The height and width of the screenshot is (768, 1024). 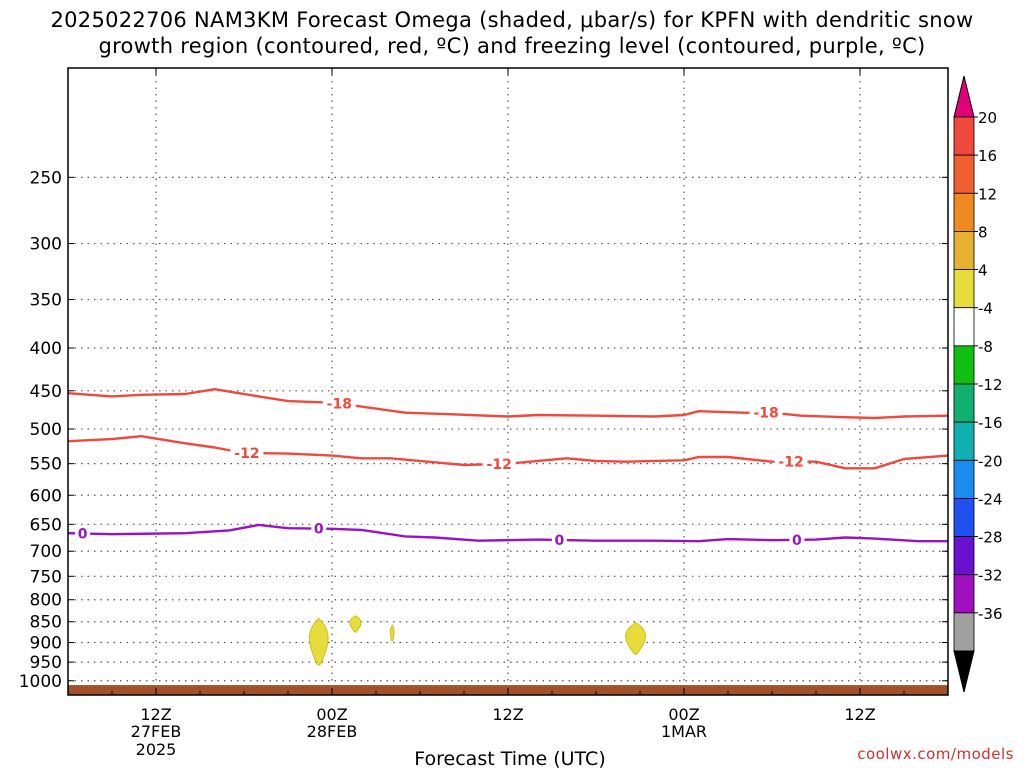 What do you see at coordinates (46, 601) in the screenshot?
I see `y-tick-label: 800` at bounding box center [46, 601].